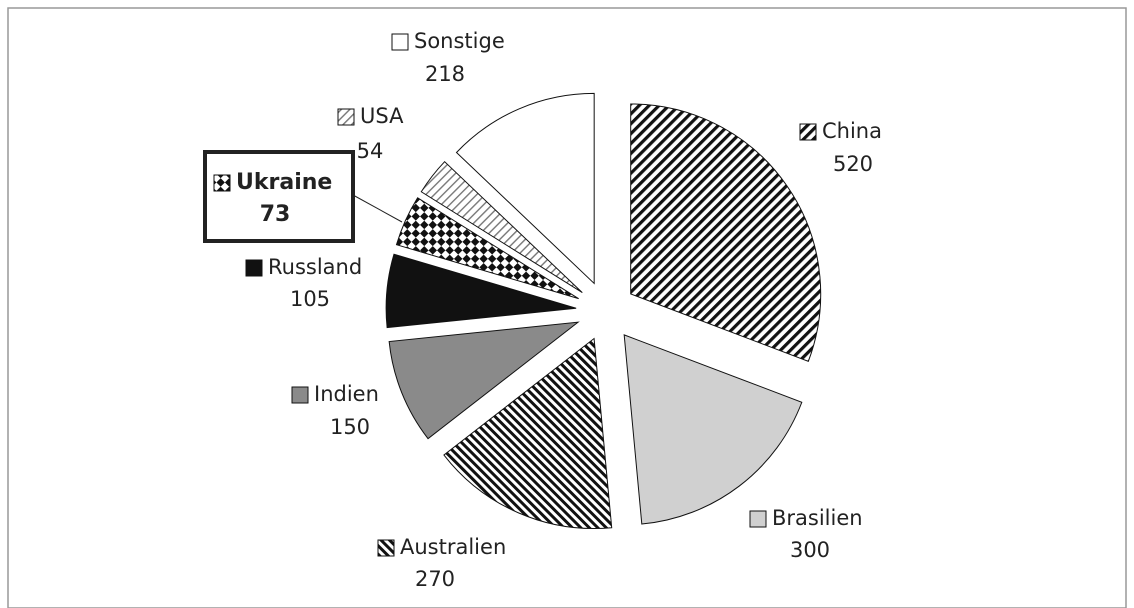  What do you see at coordinates (310, 299) in the screenshot?
I see `value-label: 105` at bounding box center [310, 299].